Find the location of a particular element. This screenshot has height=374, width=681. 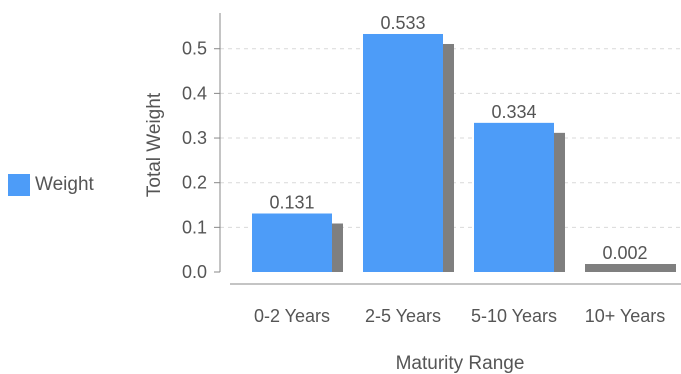

x-tick-label: 5-10 Years is located at coordinates (514, 316).